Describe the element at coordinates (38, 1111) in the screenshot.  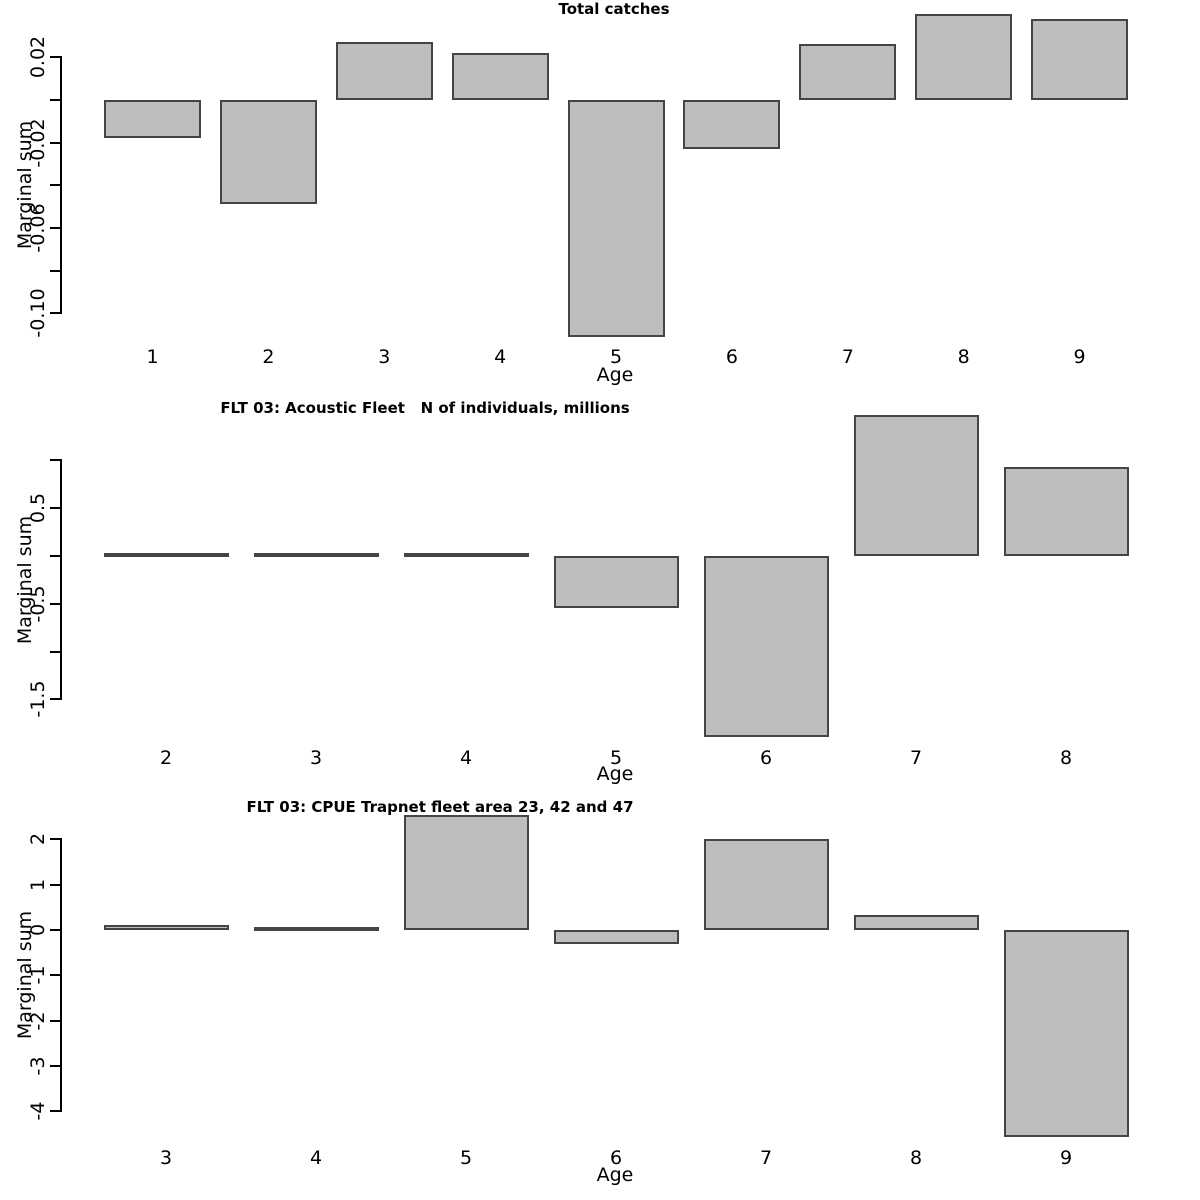
I see `y-tick-label: -4` at that location.